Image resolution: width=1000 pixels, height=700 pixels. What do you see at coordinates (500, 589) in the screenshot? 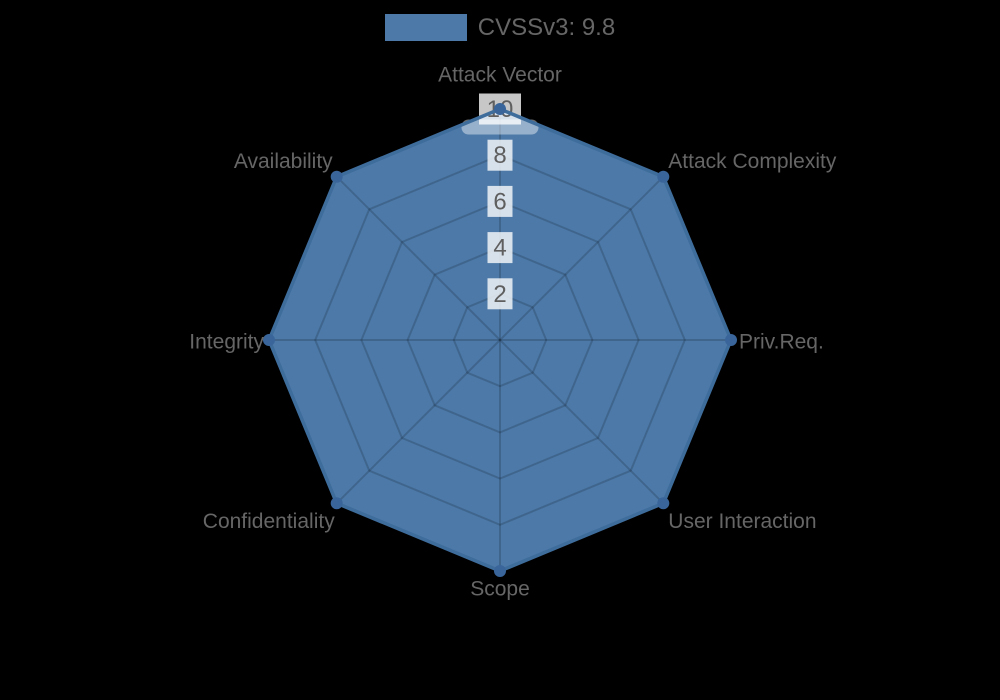
I see `axis-label-scope: Scope` at bounding box center [500, 589].